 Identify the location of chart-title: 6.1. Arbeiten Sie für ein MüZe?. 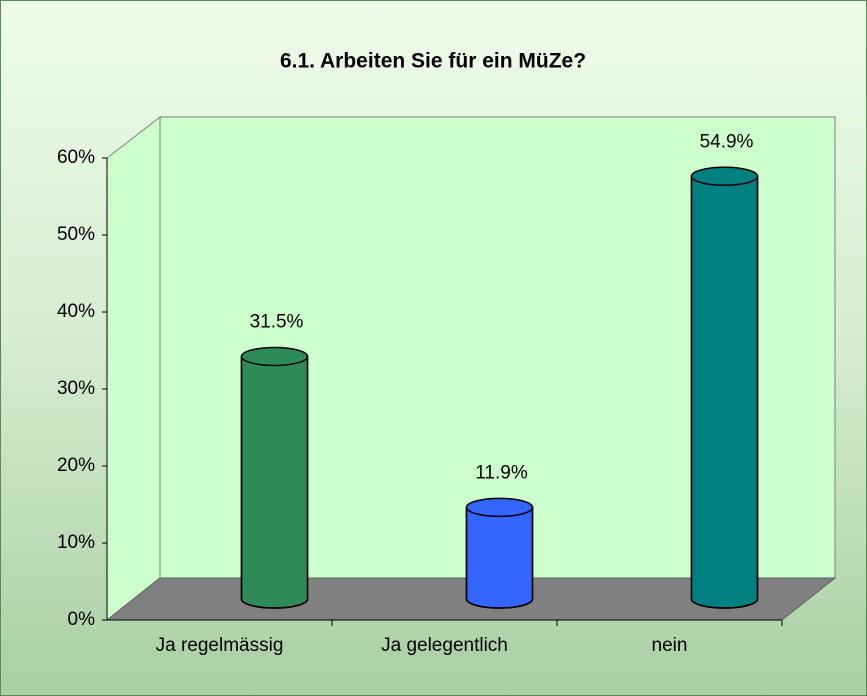
(433, 61).